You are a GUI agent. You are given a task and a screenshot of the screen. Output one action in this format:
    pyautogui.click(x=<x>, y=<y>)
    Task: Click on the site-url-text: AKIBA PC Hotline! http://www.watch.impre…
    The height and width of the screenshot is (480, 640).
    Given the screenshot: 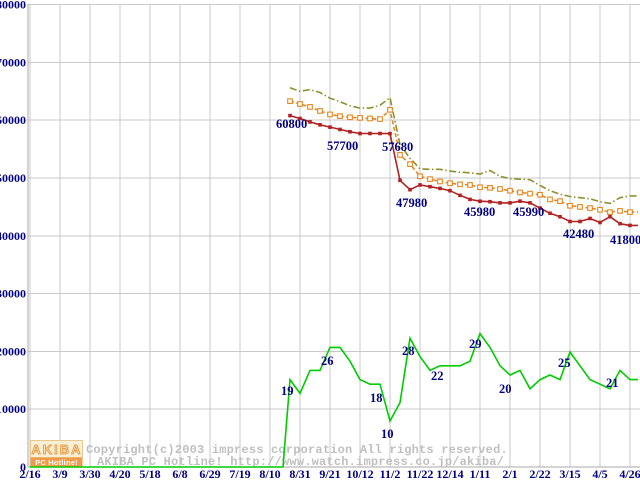 What is the action you would take?
    pyautogui.click(x=300, y=462)
    